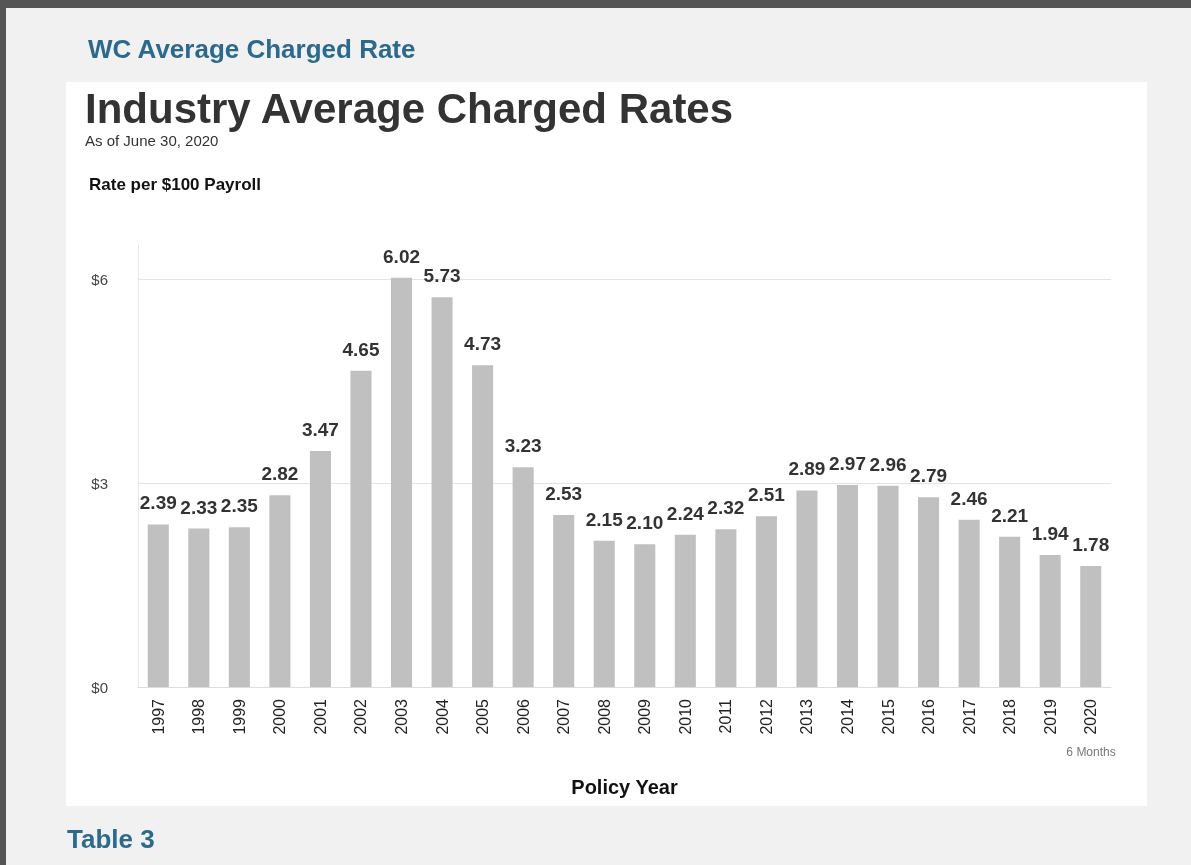  I want to click on x-tick-label: 2007, so click(564, 716).